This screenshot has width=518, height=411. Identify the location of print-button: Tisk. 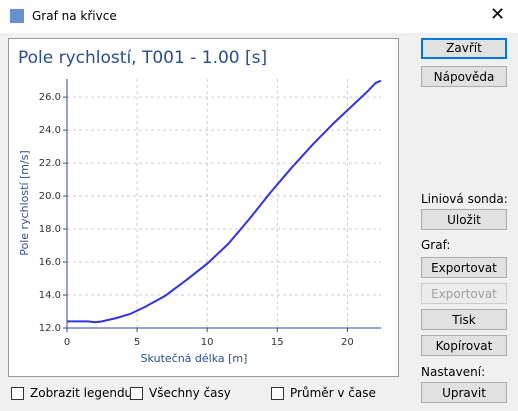
(464, 319).